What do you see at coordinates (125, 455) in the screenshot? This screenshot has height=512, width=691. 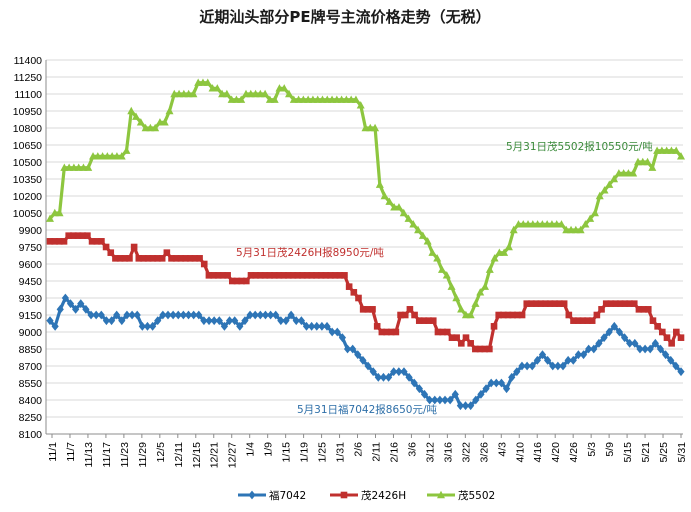 I see `x-tick-label: 11/23` at bounding box center [125, 455].